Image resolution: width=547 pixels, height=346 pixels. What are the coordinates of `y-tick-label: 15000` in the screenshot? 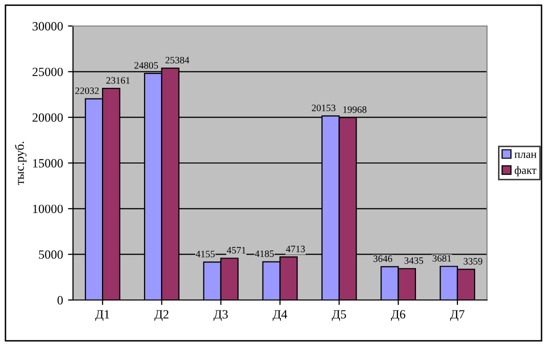 It's located at (48, 163).